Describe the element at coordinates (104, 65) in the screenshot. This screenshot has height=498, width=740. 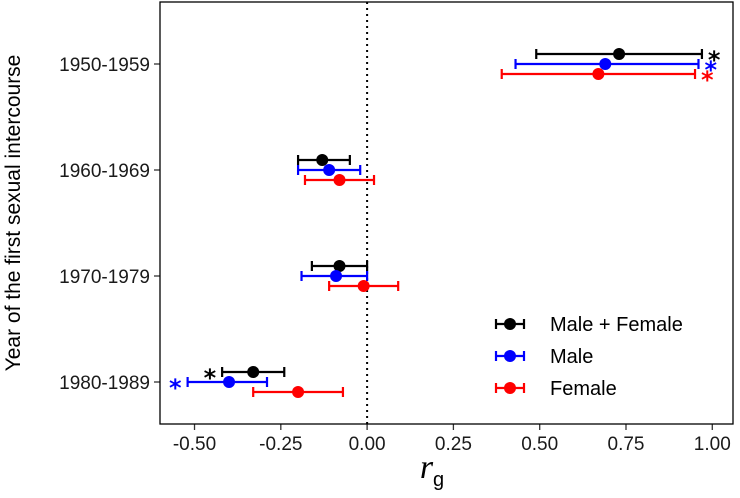
I see `y-tick-label: 1950-1959` at that location.